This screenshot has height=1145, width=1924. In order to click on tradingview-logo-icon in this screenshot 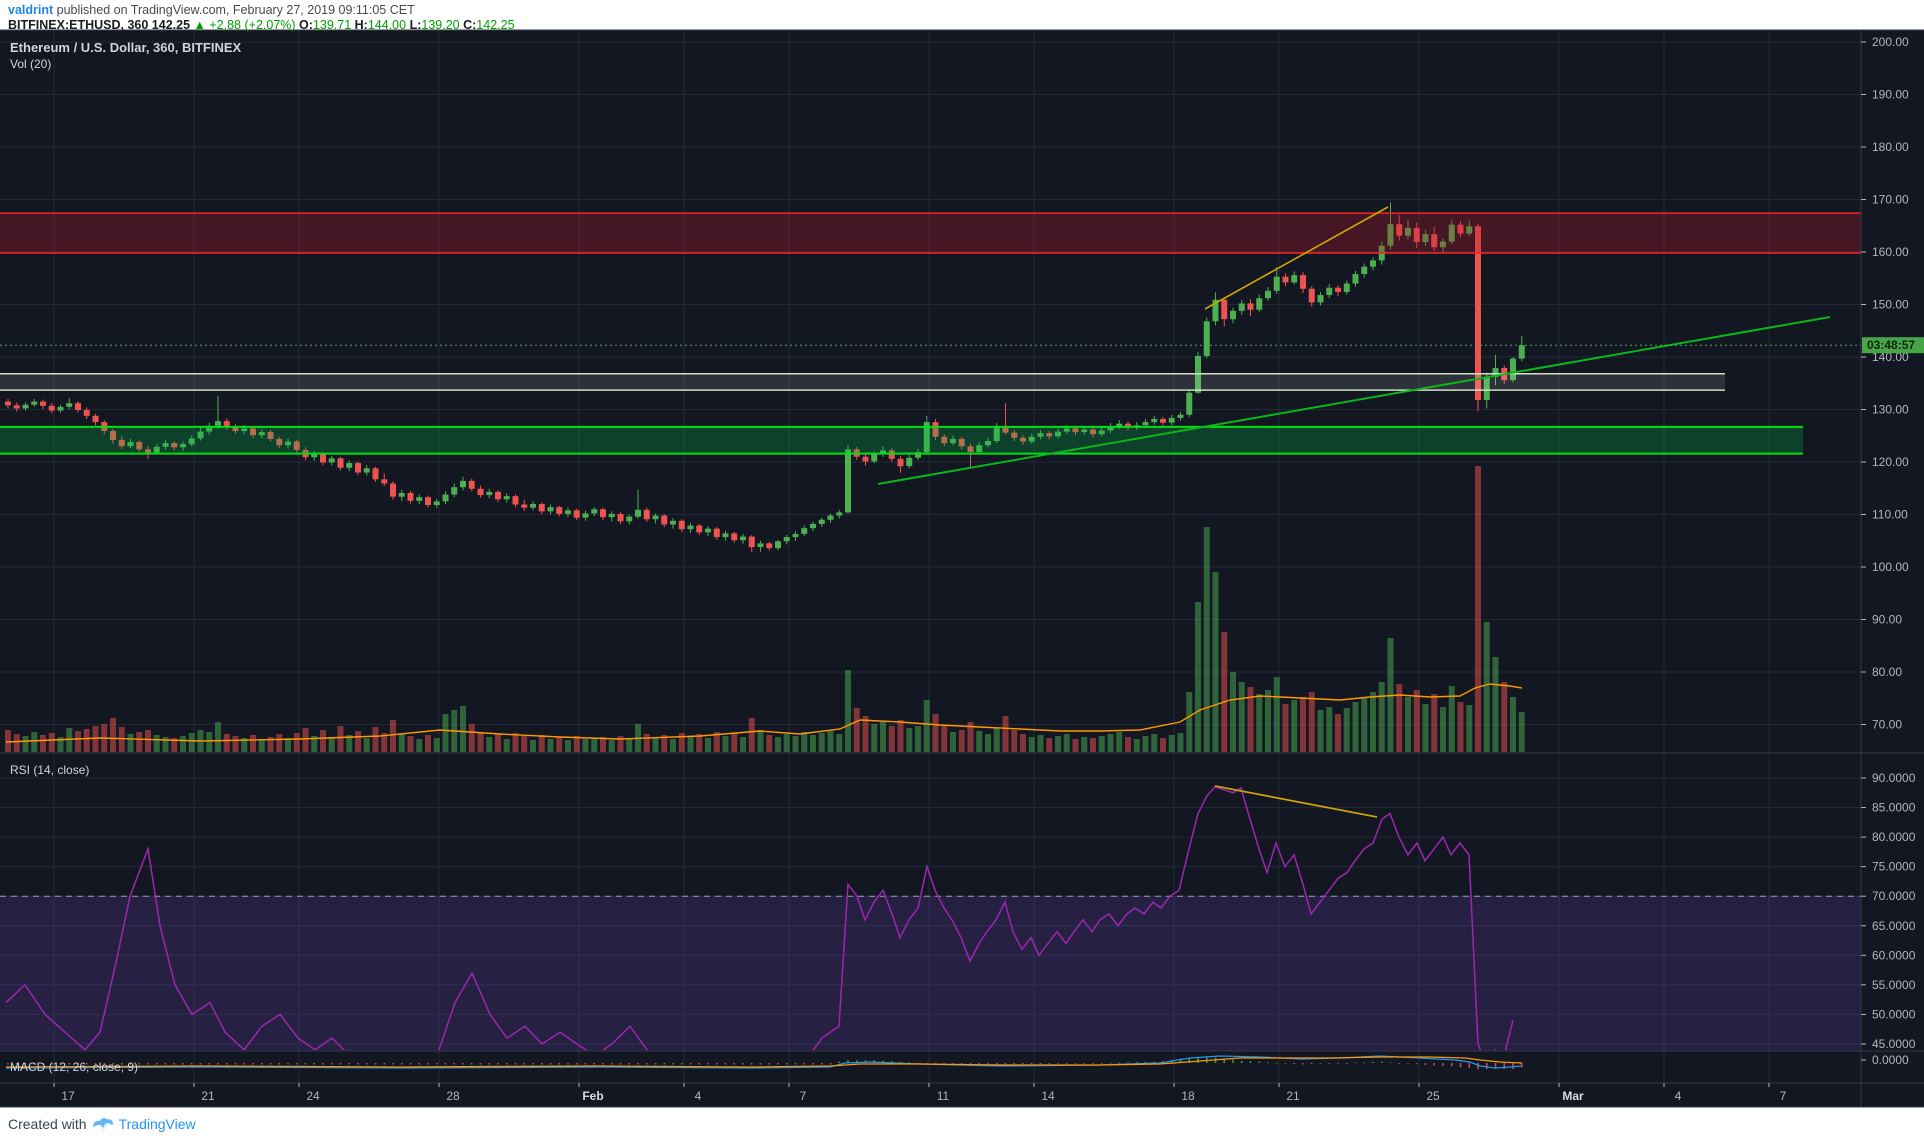, I will do `click(102, 1124)`.